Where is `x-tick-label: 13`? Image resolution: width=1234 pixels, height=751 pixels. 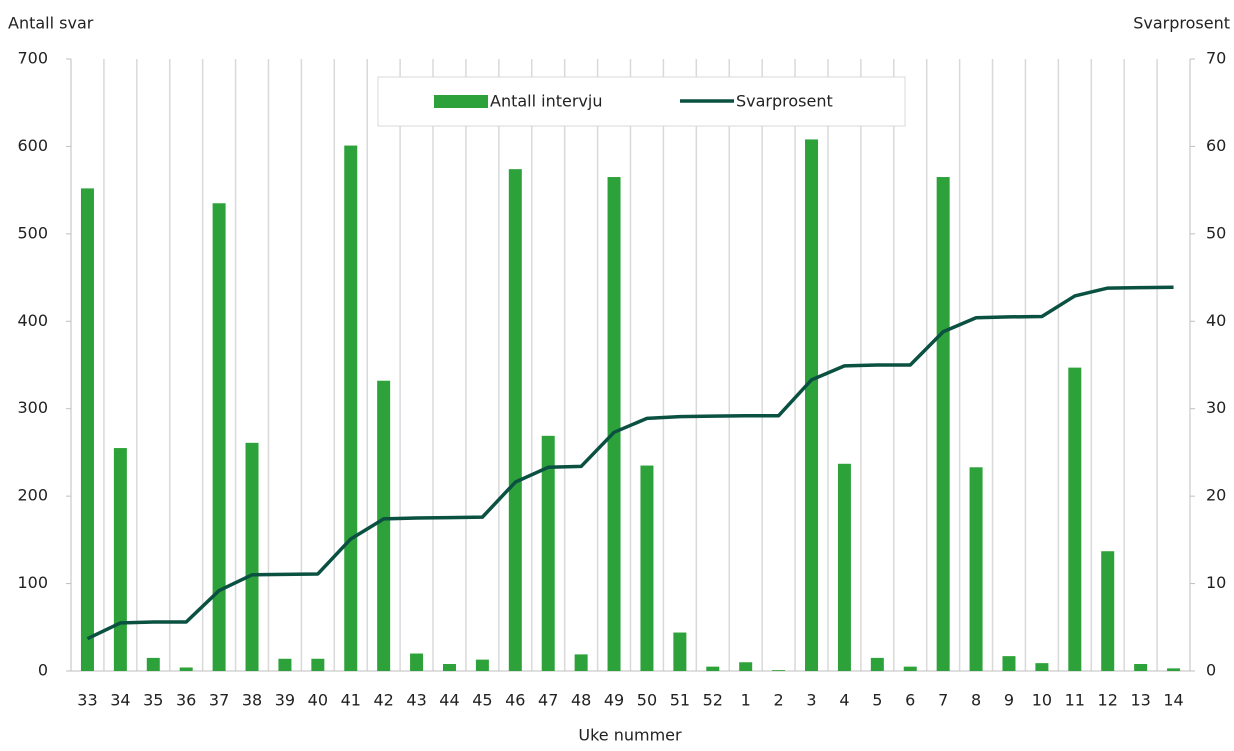 x-tick-label: 13 is located at coordinates (1140, 700).